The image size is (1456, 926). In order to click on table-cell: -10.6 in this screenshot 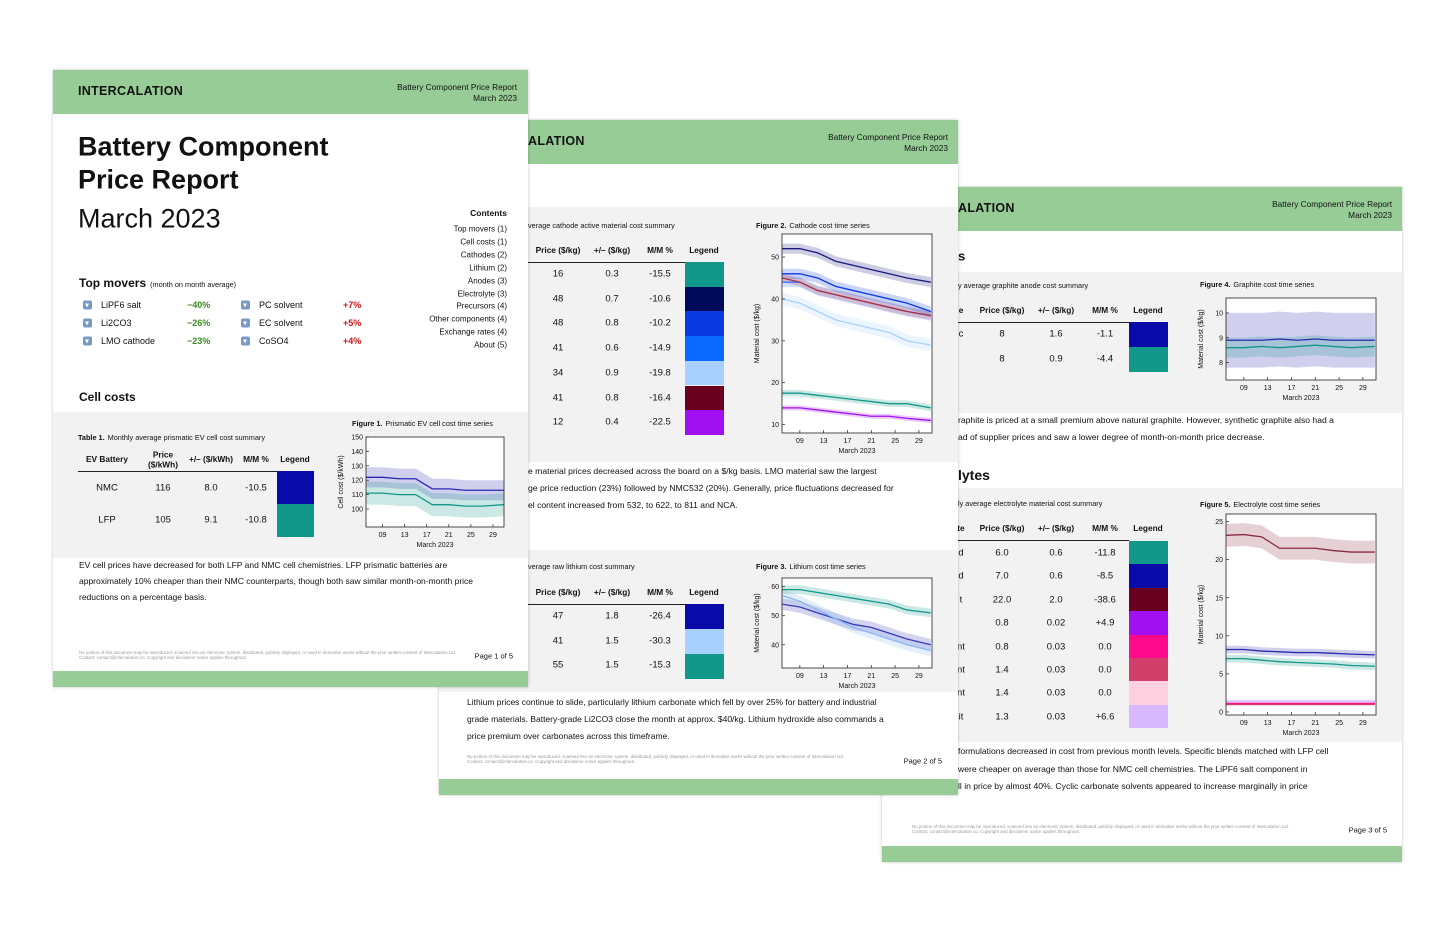, I will do `click(660, 299)`.